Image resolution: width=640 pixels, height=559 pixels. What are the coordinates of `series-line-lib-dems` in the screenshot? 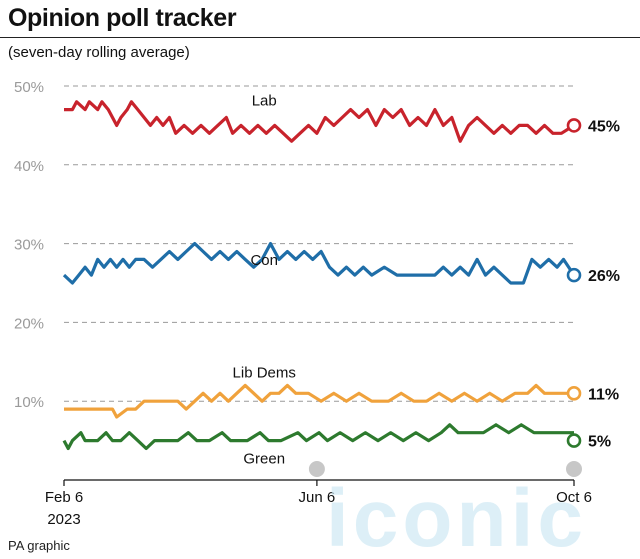 It's located at (319, 401).